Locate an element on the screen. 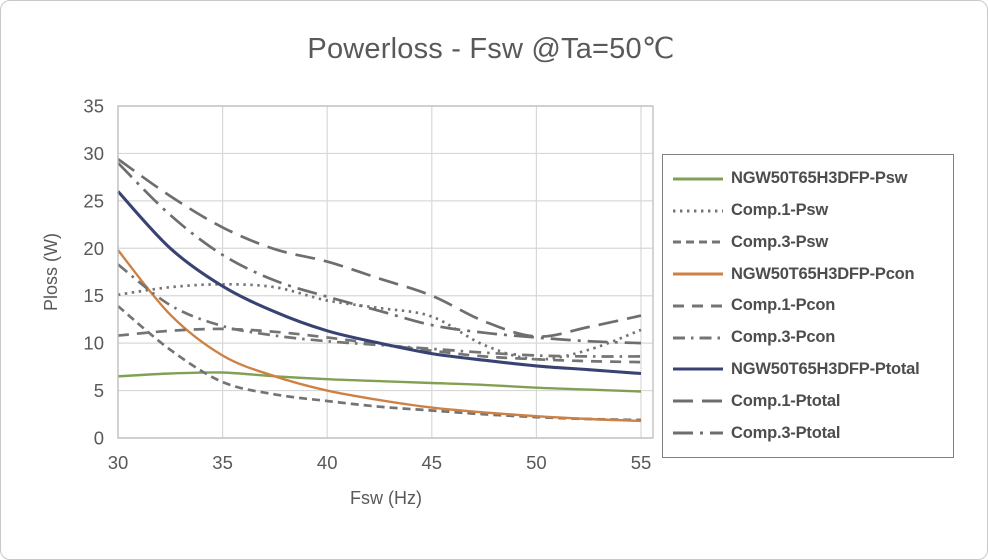 Image resolution: width=988 pixels, height=560 pixels. series-line-Comp.3-Psw is located at coordinates (379, 363).